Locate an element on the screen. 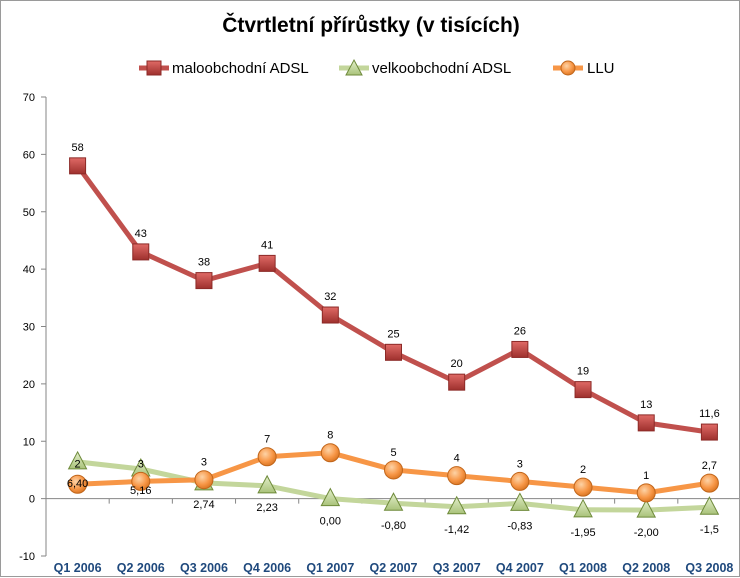 The width and height of the screenshot is (740, 578). data-label-velkoobchodni-adsl: 2,23 is located at coordinates (266, 508).